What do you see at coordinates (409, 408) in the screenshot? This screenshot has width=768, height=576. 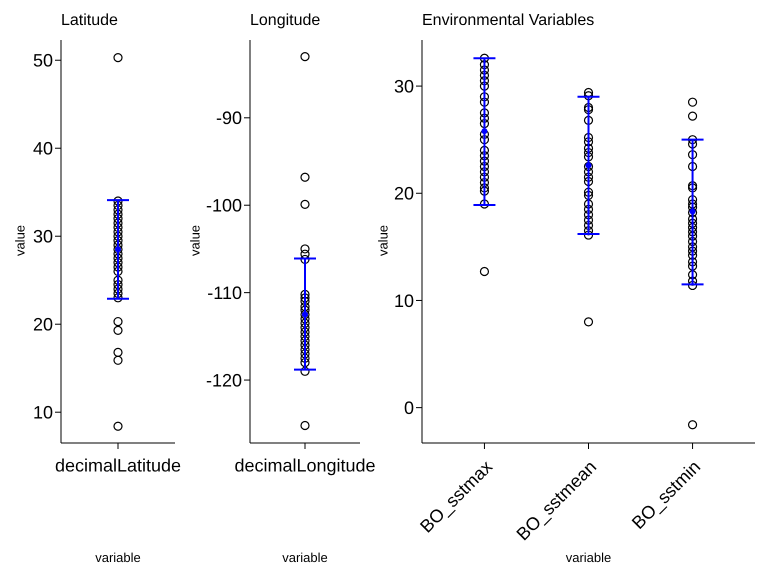 I see `y-tick-label: 0` at bounding box center [409, 408].